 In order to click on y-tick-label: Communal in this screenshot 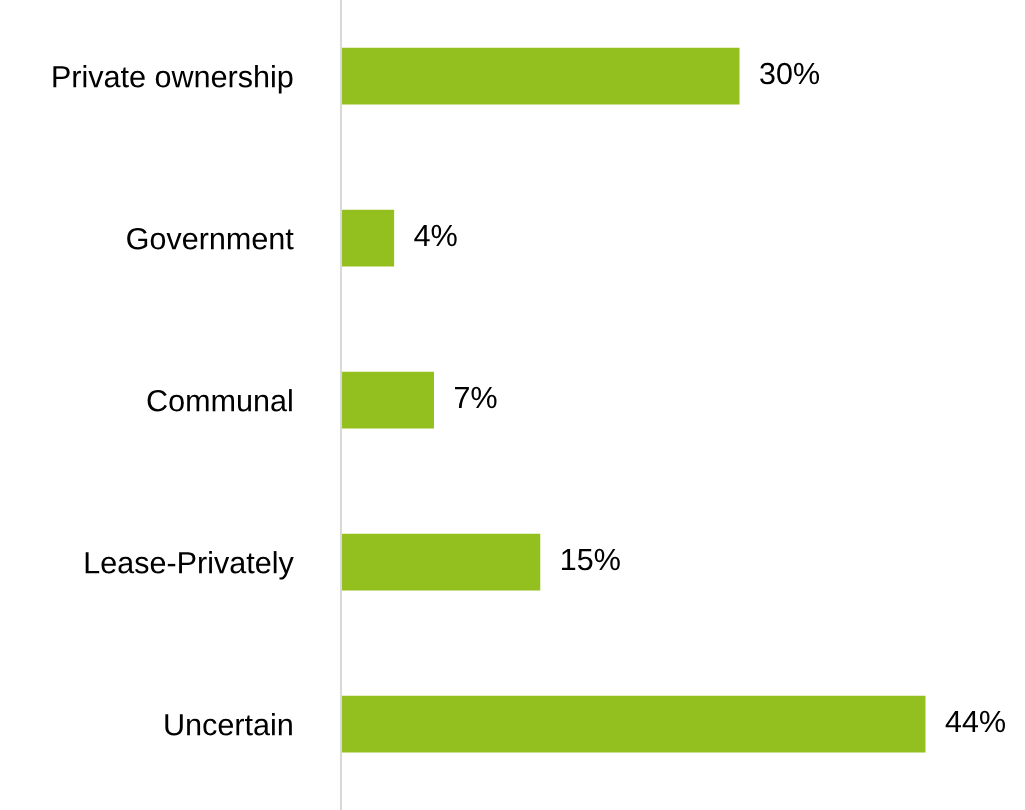, I will do `click(219, 400)`.